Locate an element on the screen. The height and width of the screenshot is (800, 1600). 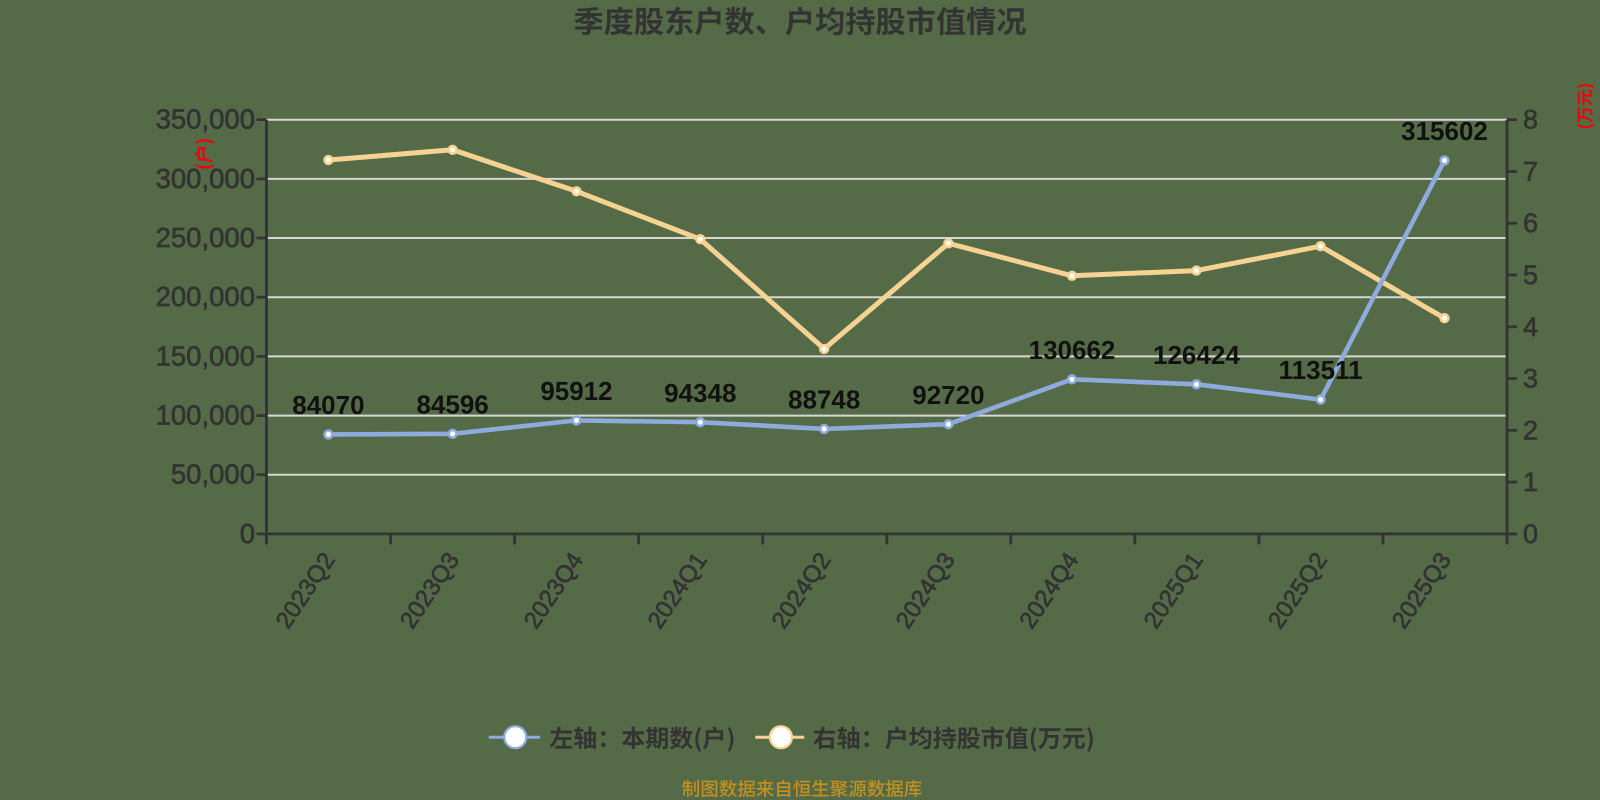
svg-text: 84596 is located at coordinates (452, 404).